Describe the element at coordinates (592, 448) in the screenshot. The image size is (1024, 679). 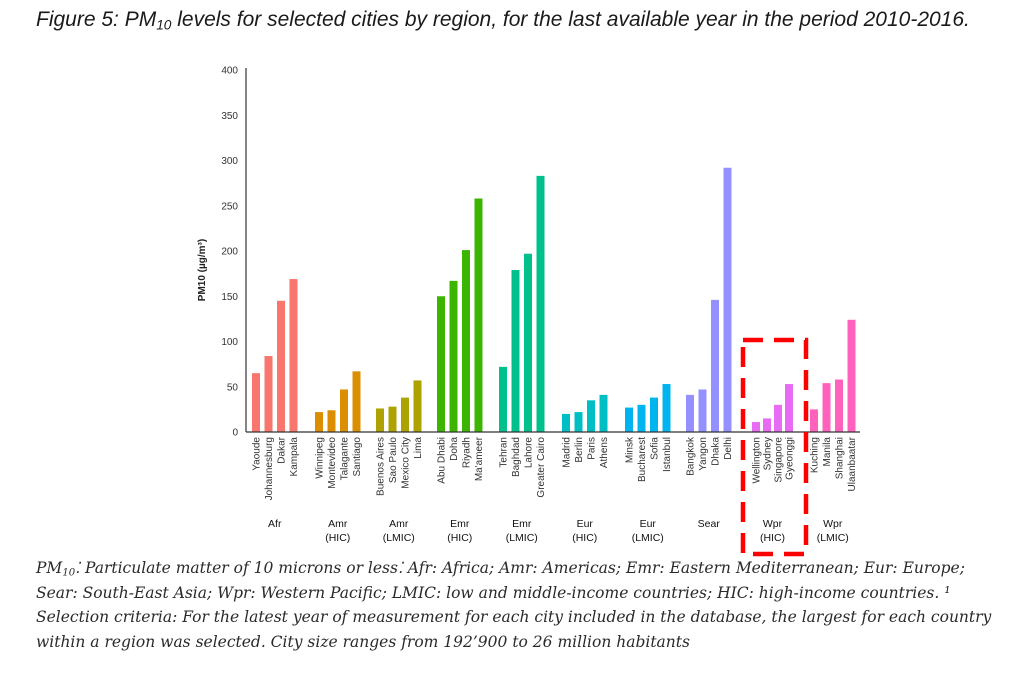
I see `city-label: Paris` at that location.